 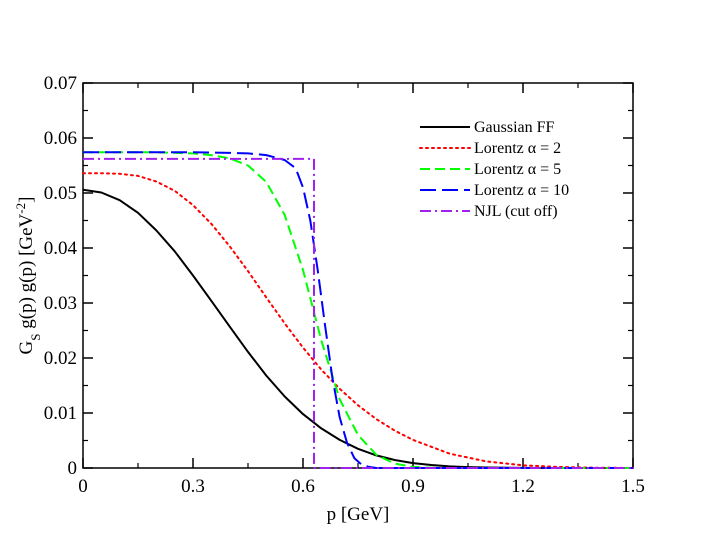 What do you see at coordinates (523, 486) in the screenshot?
I see `x-tick-label: 1.2` at bounding box center [523, 486].